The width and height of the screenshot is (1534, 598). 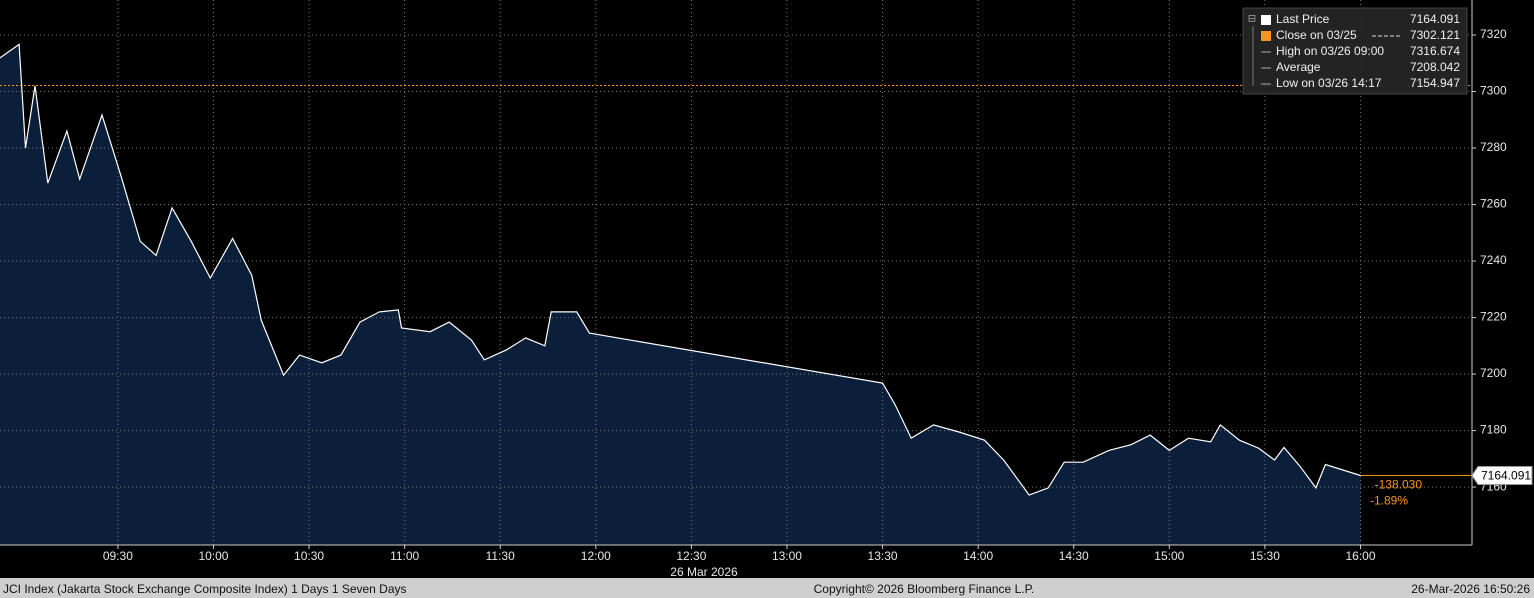 I want to click on legend-box, so click(x=1355, y=51).